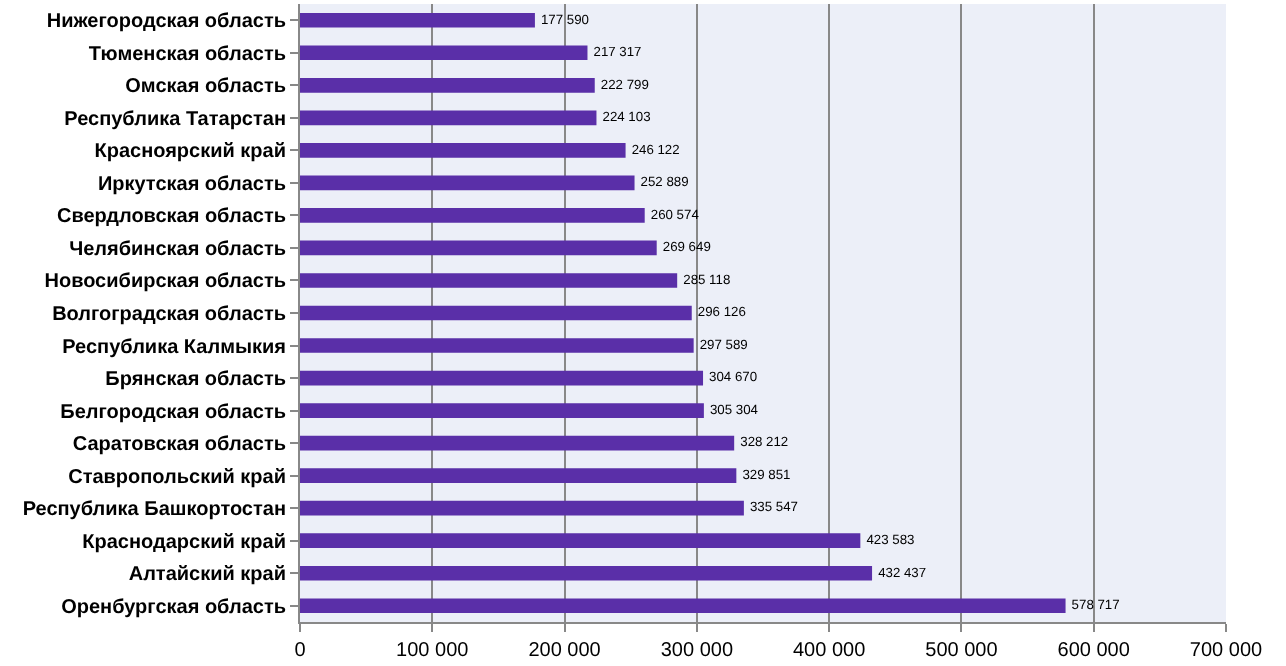  I want to click on y-tick-label: Волгоградская область, so click(169, 315).